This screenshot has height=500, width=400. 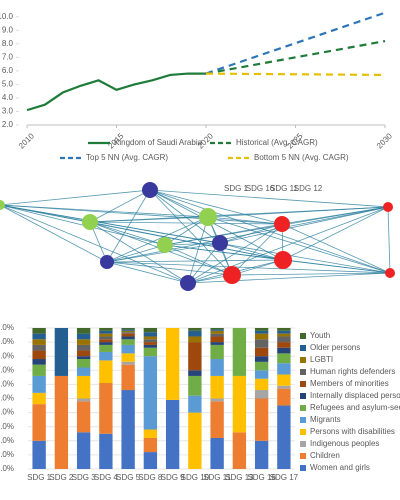 I want to click on x-tick-label: 2010, so click(x=26, y=140).